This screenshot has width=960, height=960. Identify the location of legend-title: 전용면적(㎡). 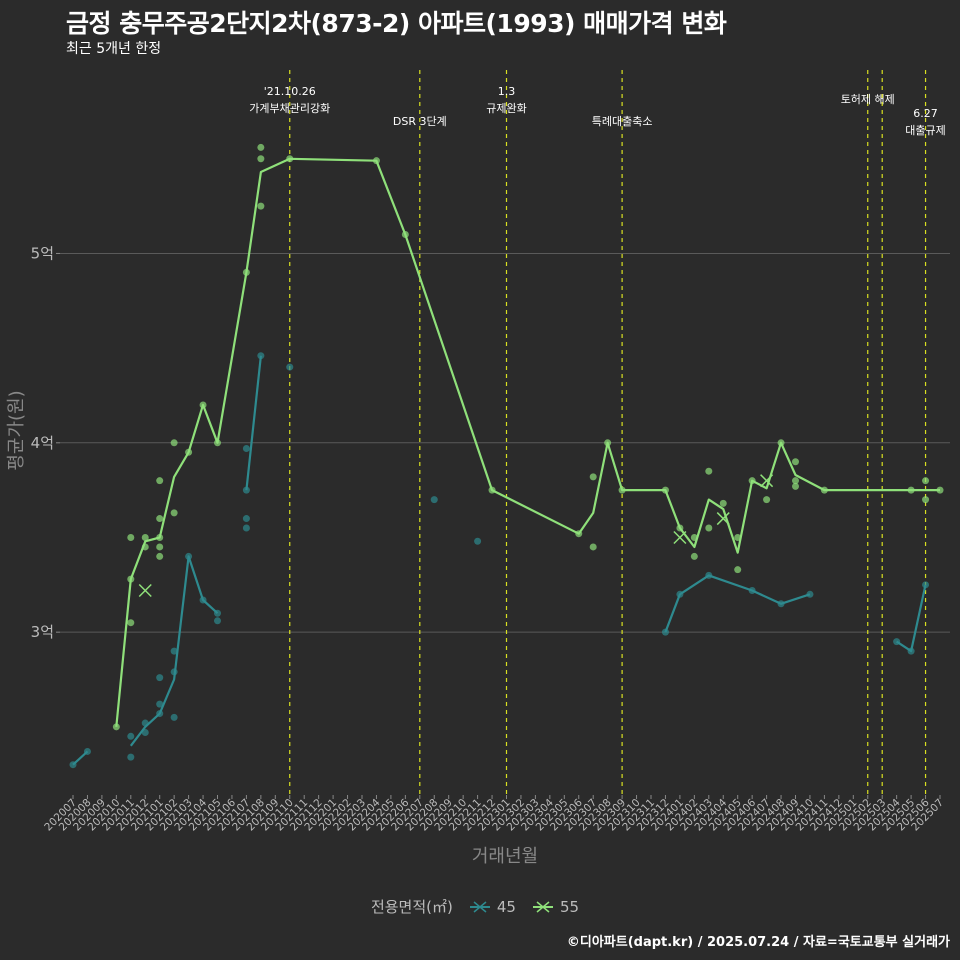
(411, 907).